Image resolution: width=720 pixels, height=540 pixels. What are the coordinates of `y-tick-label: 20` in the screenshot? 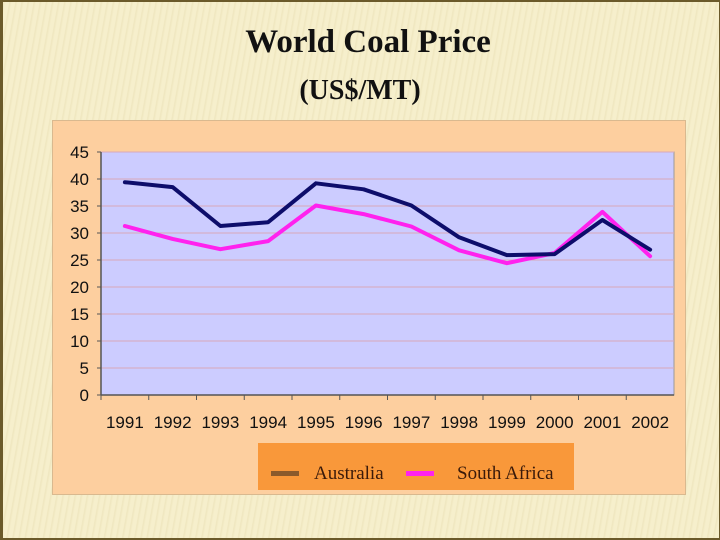 It's located at (79, 287).